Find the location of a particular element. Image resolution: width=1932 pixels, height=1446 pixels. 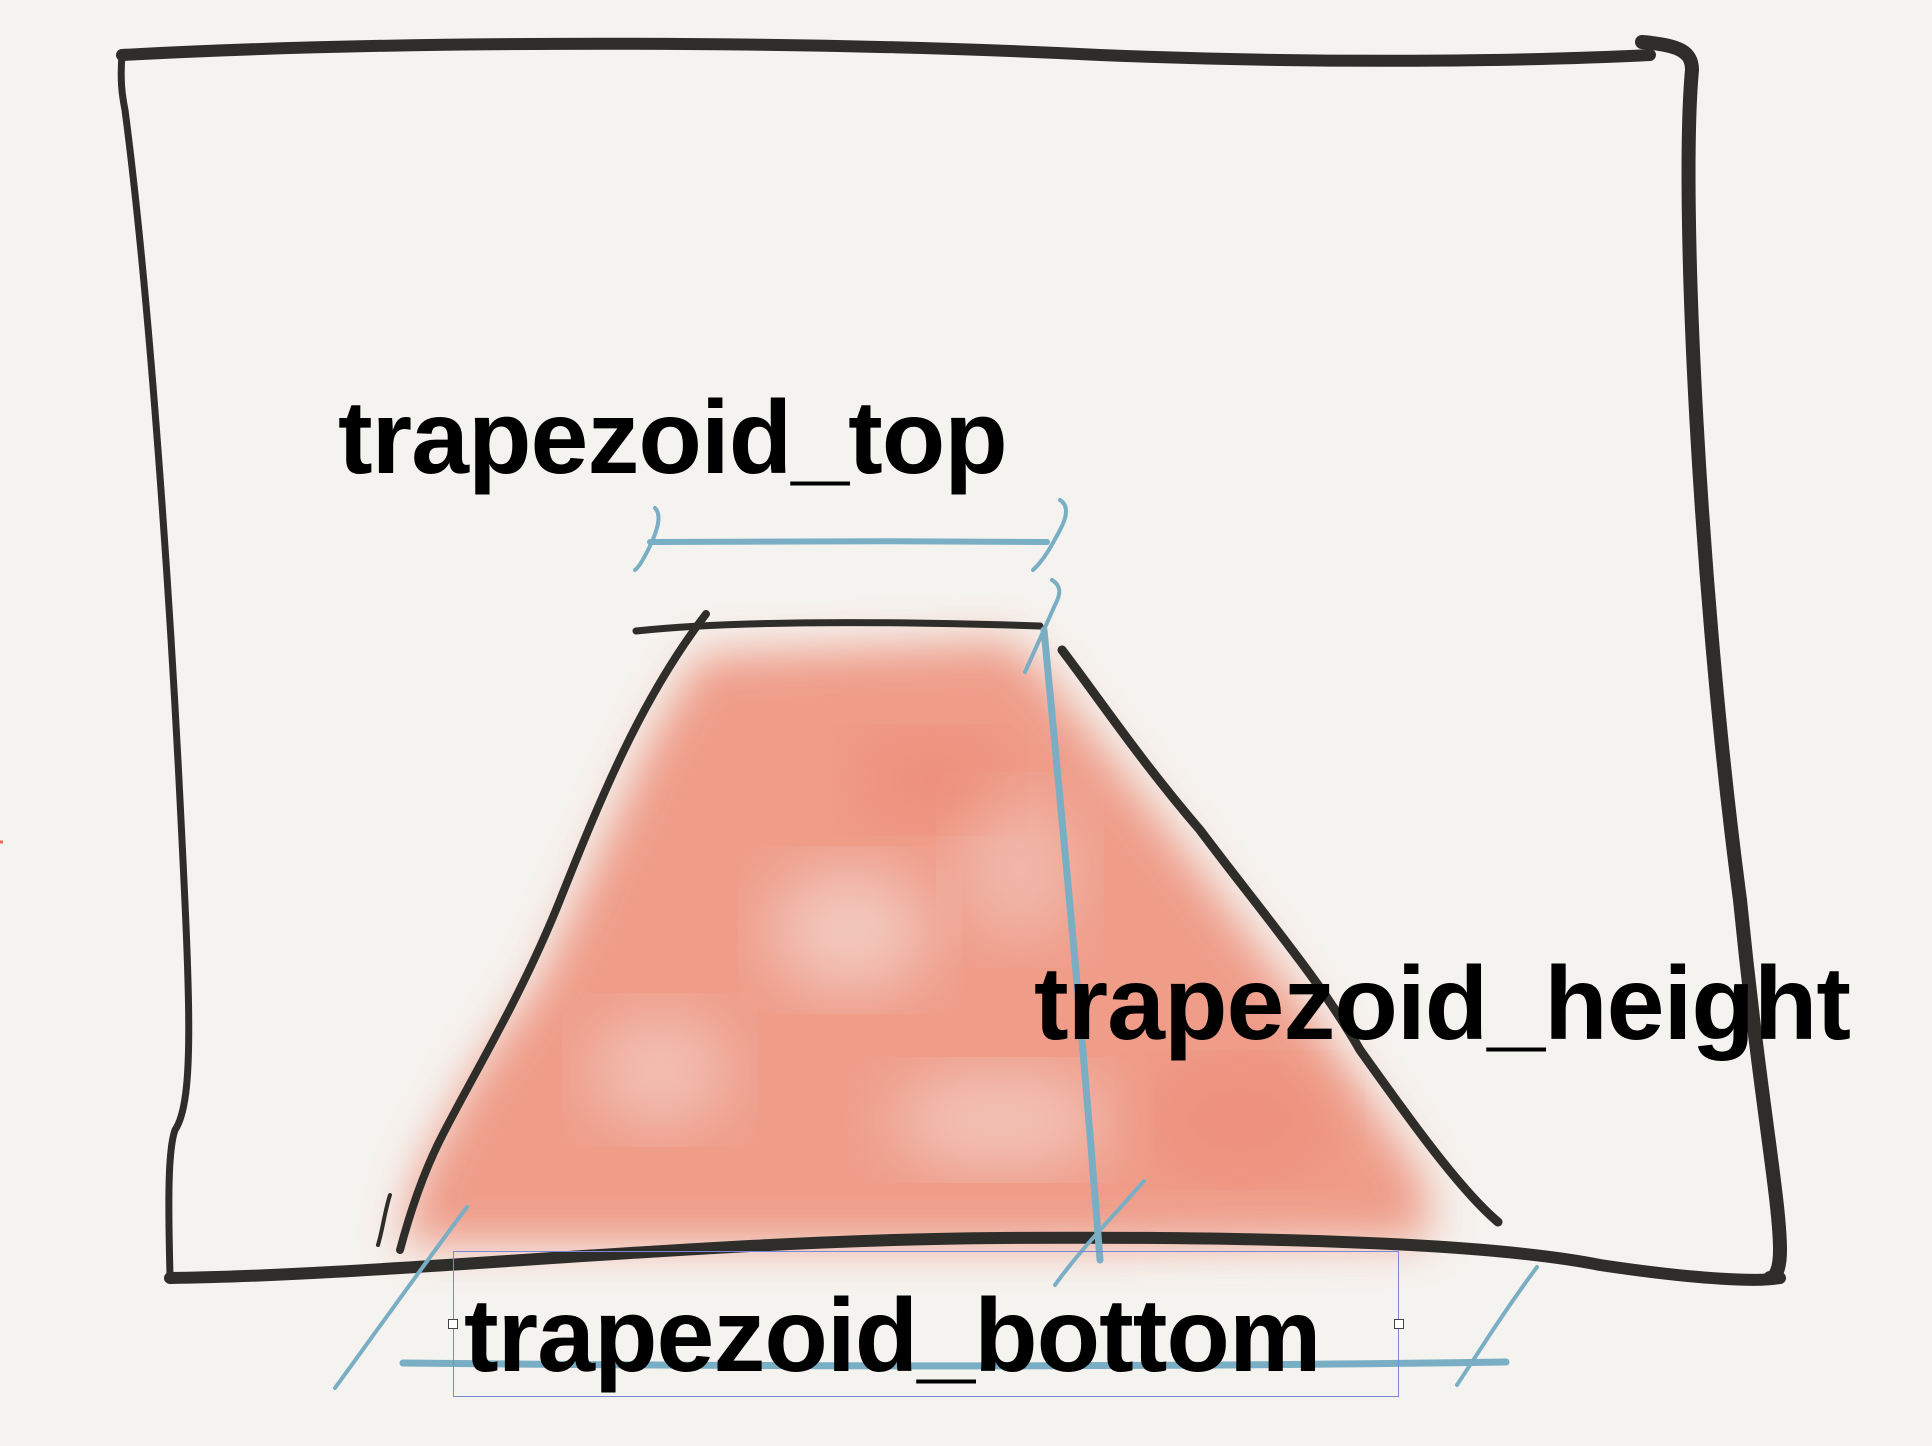

measure-bottom is located at coordinates (936, 1297).